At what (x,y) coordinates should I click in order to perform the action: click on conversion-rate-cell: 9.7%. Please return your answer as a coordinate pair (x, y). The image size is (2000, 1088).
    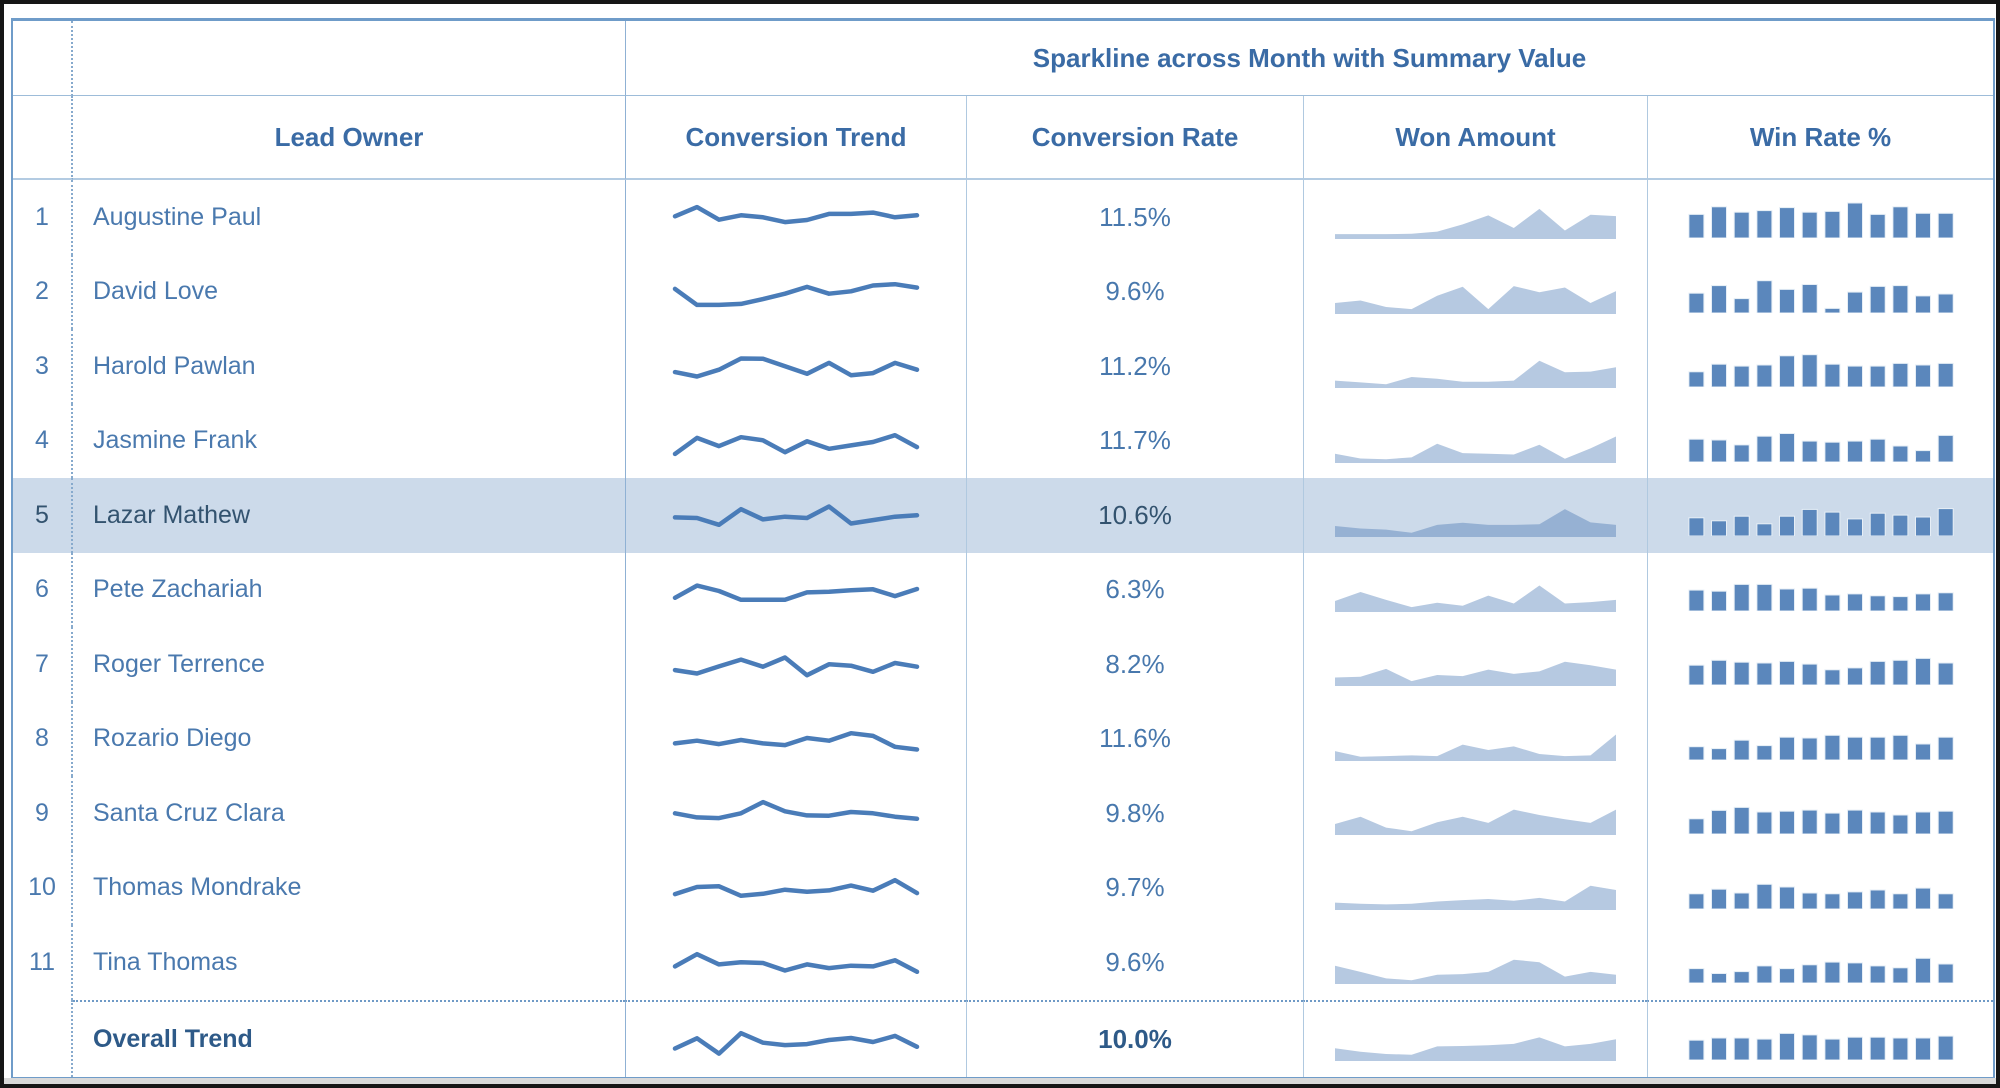
    Looking at the image, I should click on (1134, 887).